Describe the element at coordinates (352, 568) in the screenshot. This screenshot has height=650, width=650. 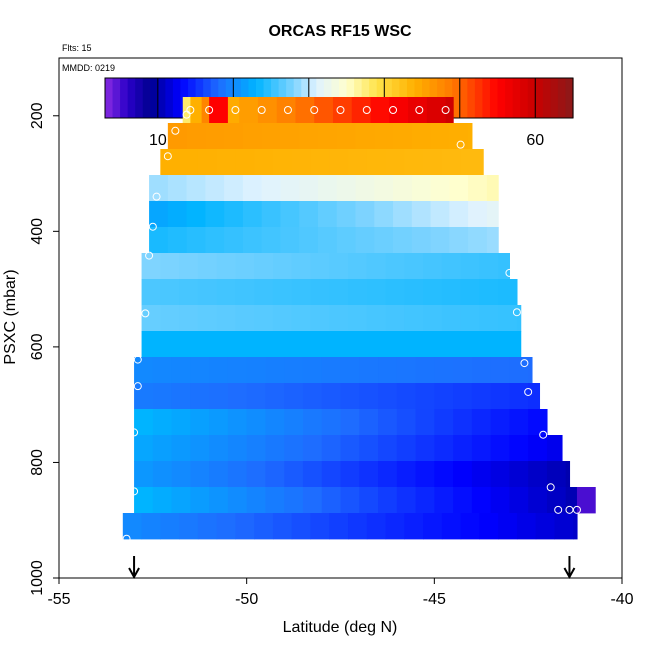
I see `leg-arrows` at that location.